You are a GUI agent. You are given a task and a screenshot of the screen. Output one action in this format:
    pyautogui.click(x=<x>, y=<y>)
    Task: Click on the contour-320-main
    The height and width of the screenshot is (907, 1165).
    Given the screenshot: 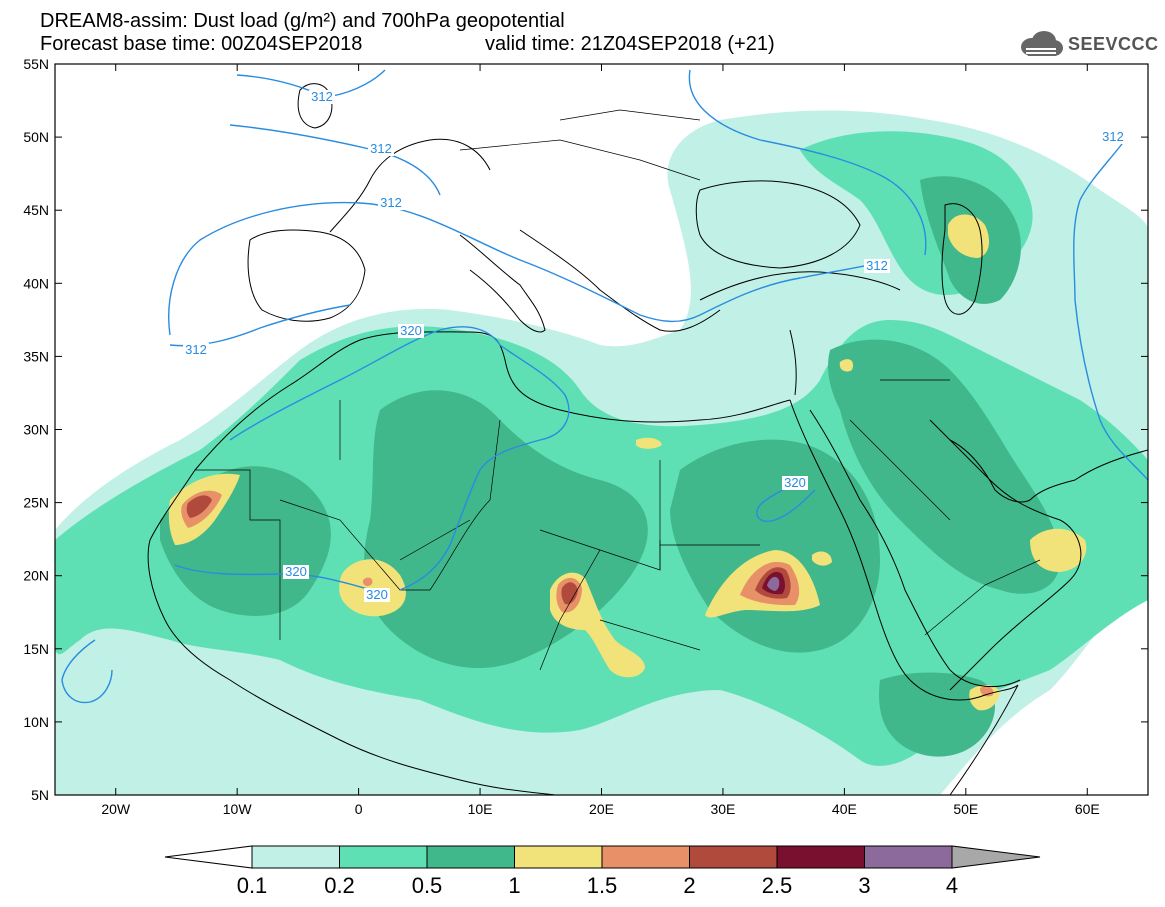 What is the action you would take?
    pyautogui.click(x=399, y=458)
    